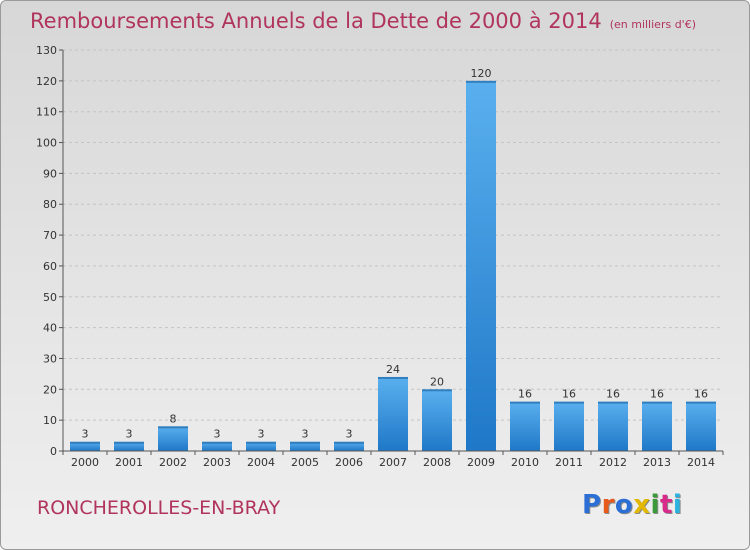 The height and width of the screenshot is (550, 750). I want to click on commune-name: RONCHEROLLES-EN-BRAY, so click(159, 508).